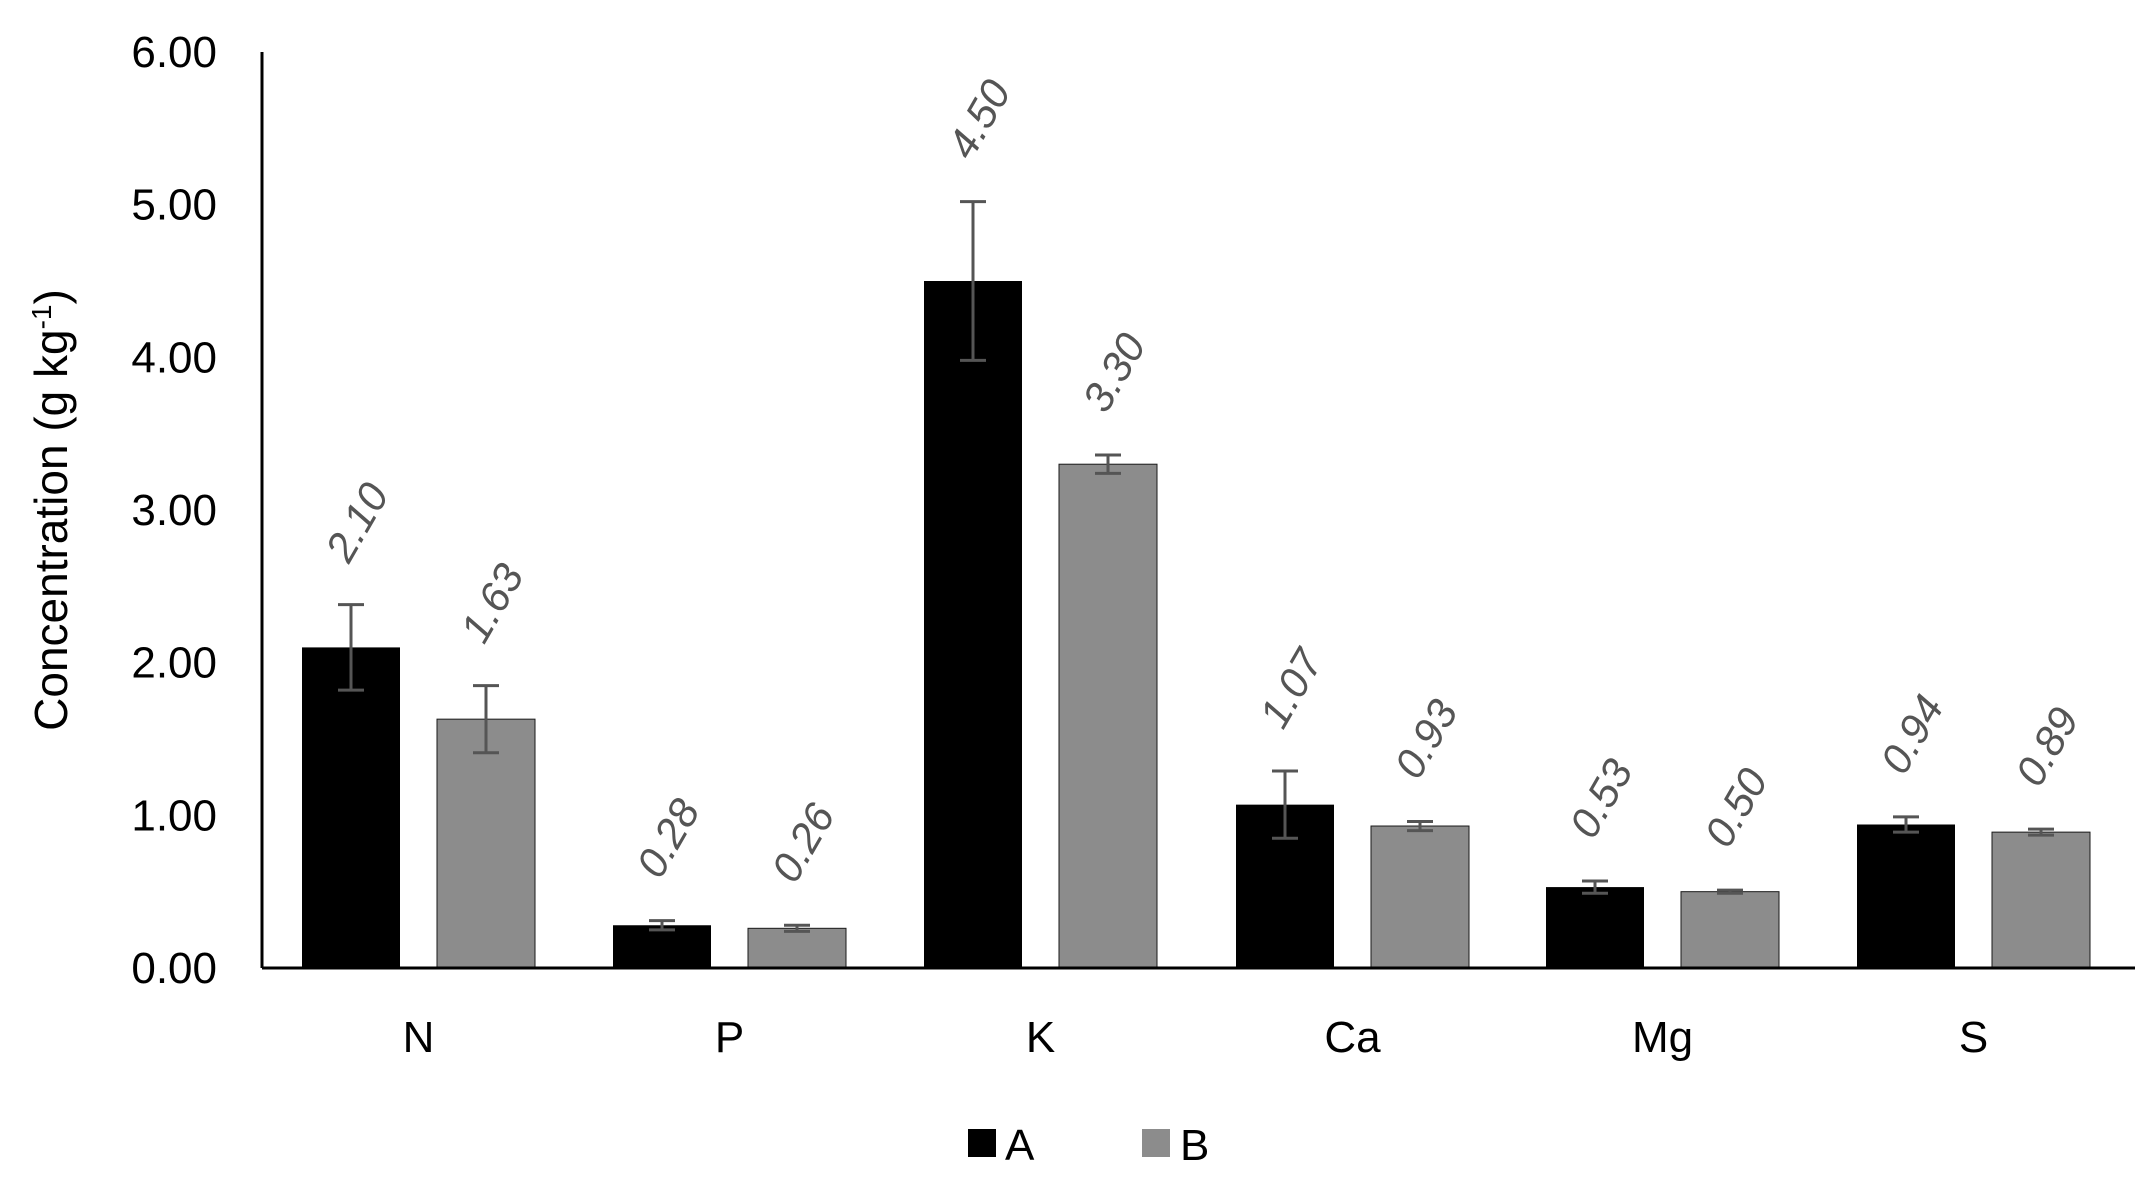  I want to click on bar-B-S, so click(2041, 900).